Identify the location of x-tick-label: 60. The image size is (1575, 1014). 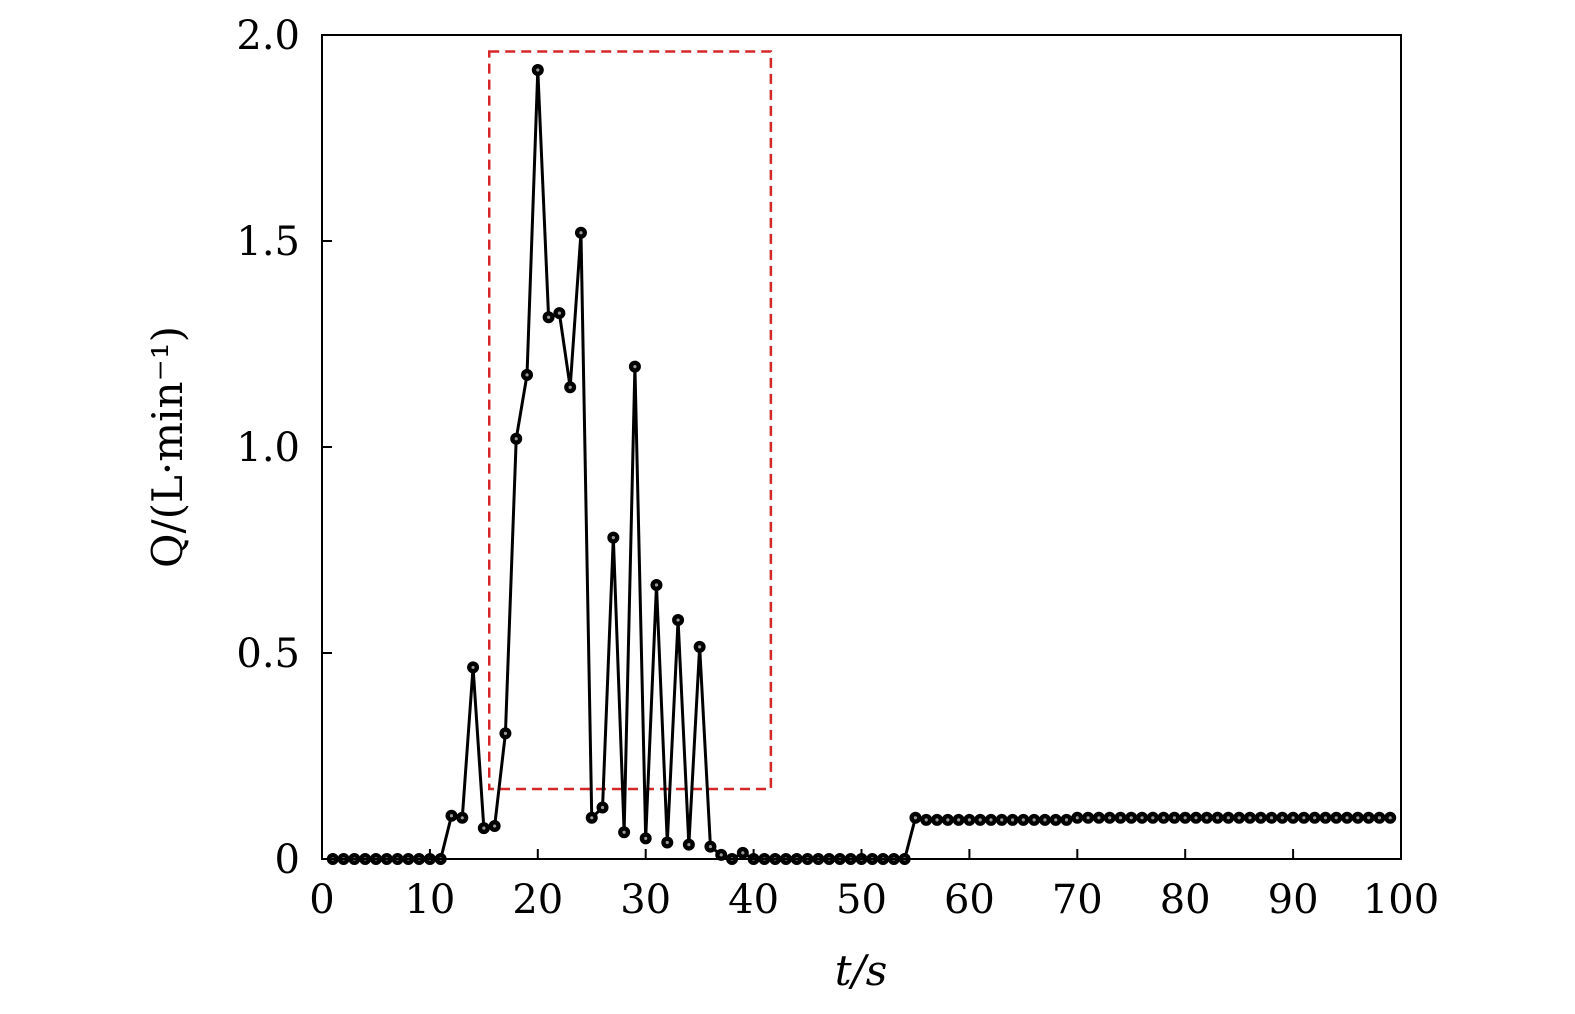
(969, 900).